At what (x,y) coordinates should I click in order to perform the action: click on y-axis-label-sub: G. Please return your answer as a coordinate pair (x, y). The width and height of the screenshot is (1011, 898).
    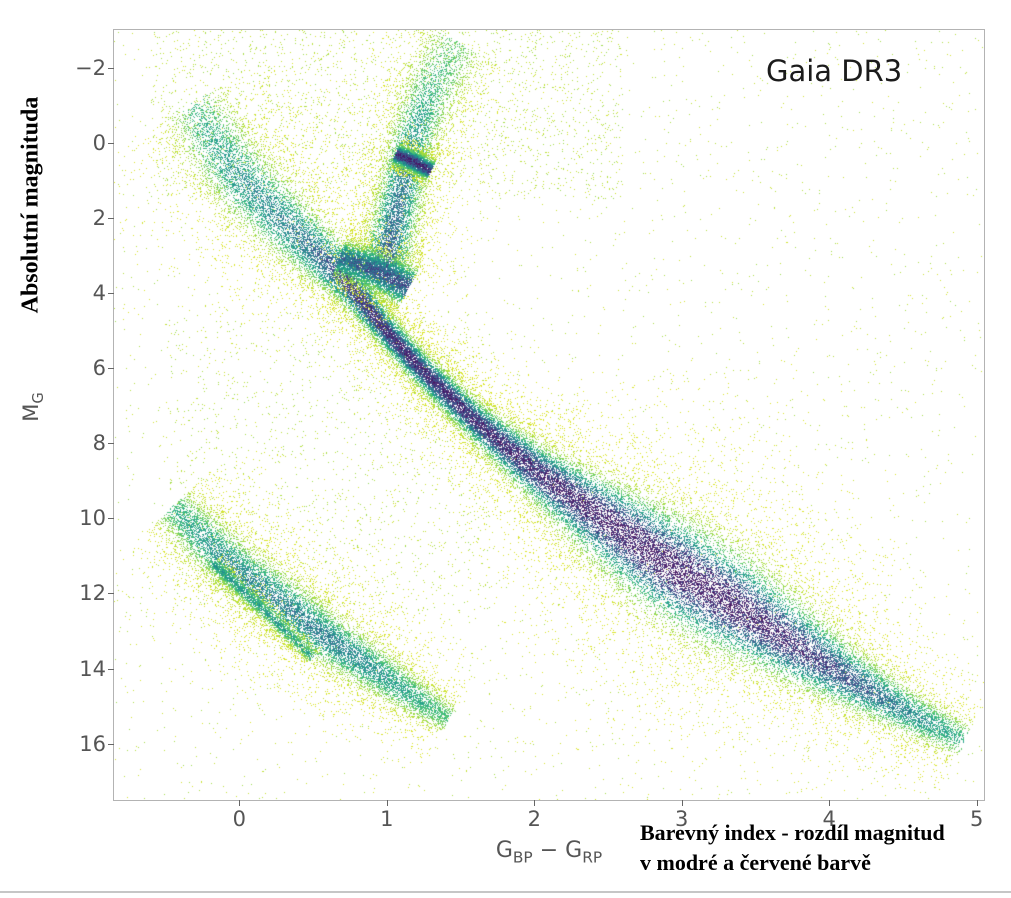
    Looking at the image, I should click on (39, 398).